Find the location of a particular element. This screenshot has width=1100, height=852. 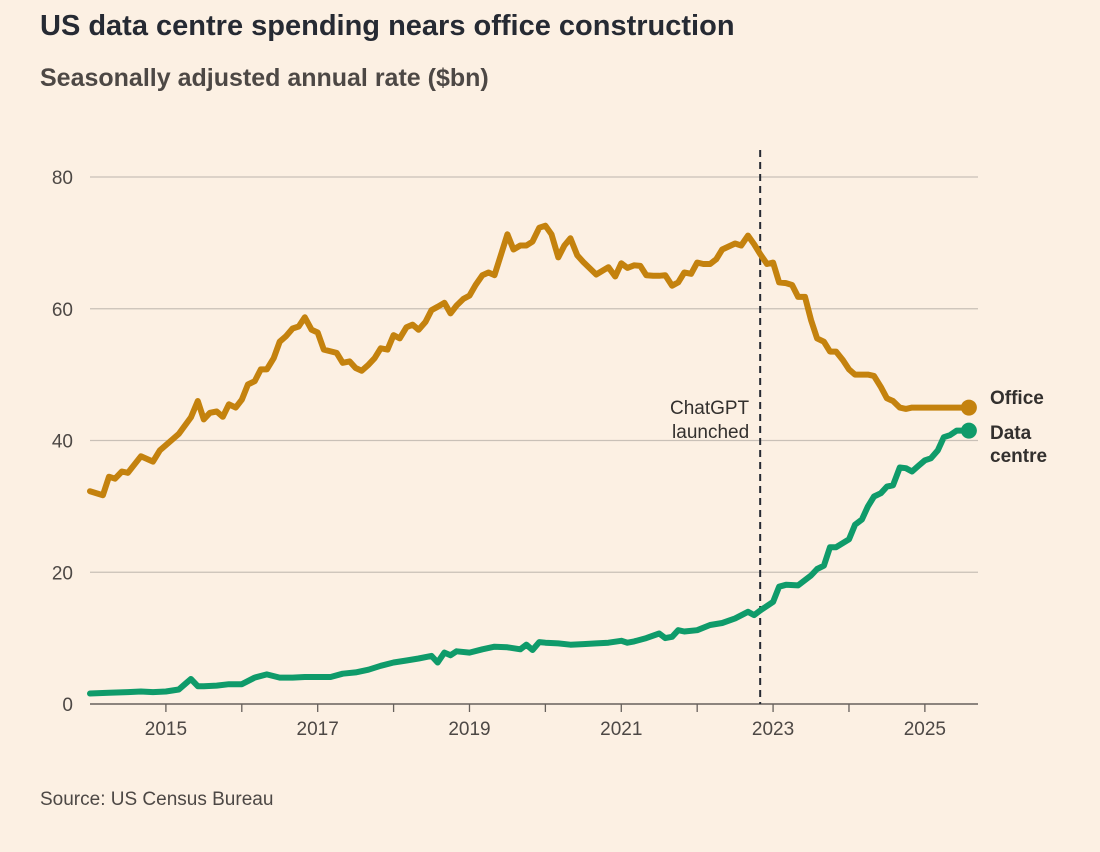

source-note: Source: US Census Bureau is located at coordinates (157, 799).